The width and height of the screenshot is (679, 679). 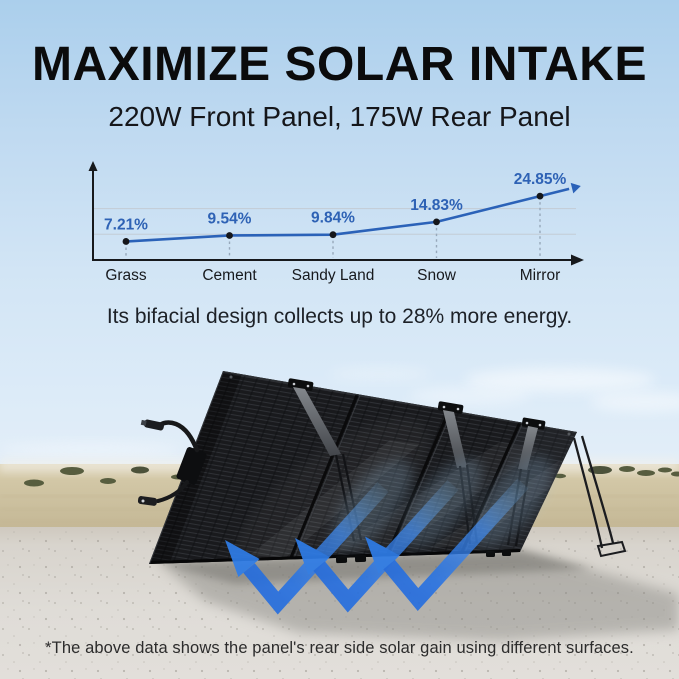 I want to click on reflection-arrows, so click(x=388, y=535).